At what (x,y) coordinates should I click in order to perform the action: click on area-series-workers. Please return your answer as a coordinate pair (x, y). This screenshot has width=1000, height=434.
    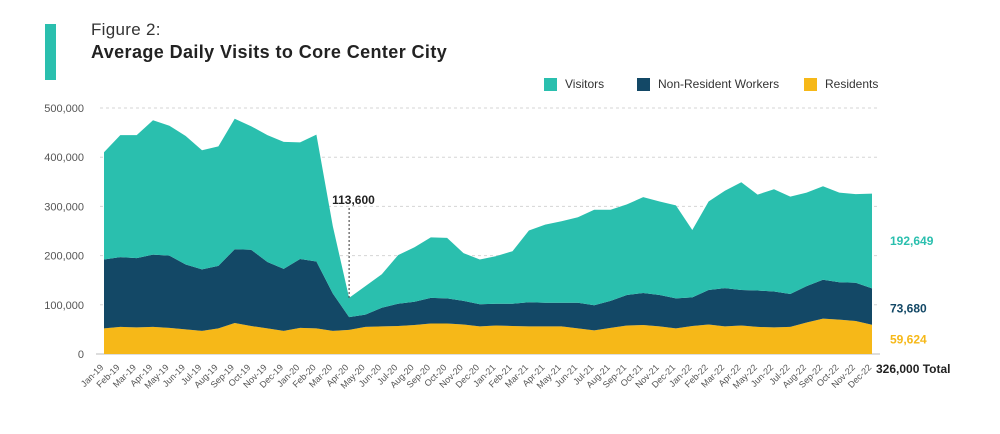
    Looking at the image, I should click on (488, 290).